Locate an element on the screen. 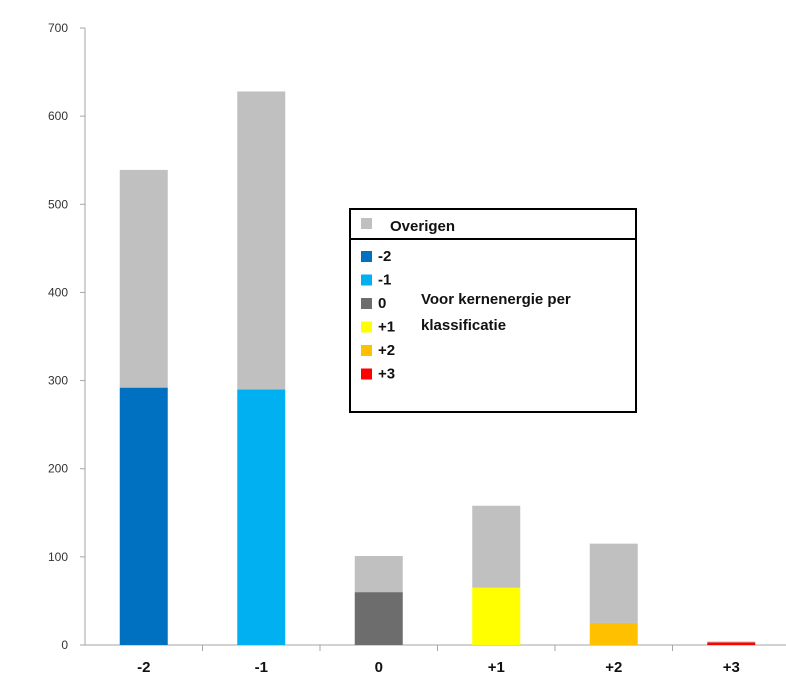  x-tick-label: +3 is located at coordinates (731, 667).